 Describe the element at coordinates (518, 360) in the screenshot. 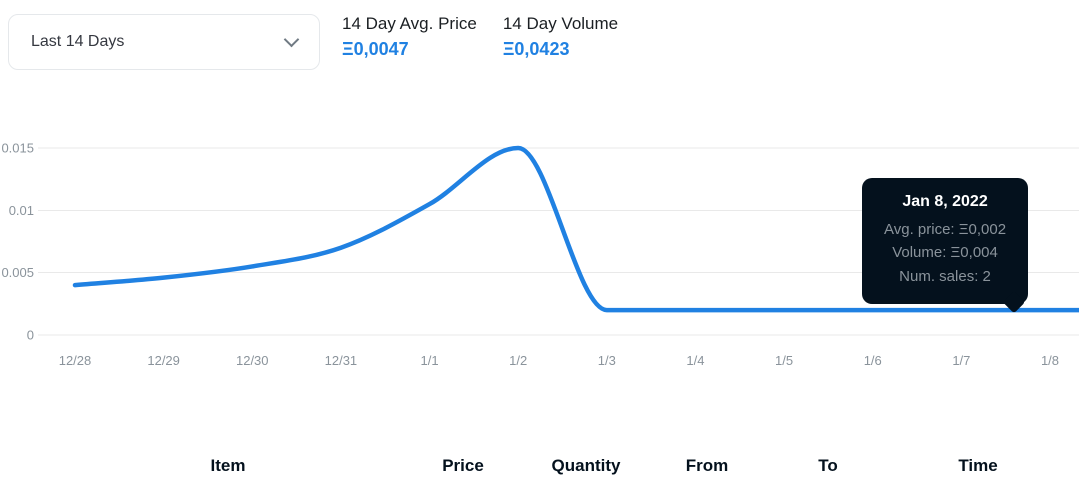

I see `x-axis-tick-label: 1/2` at that location.